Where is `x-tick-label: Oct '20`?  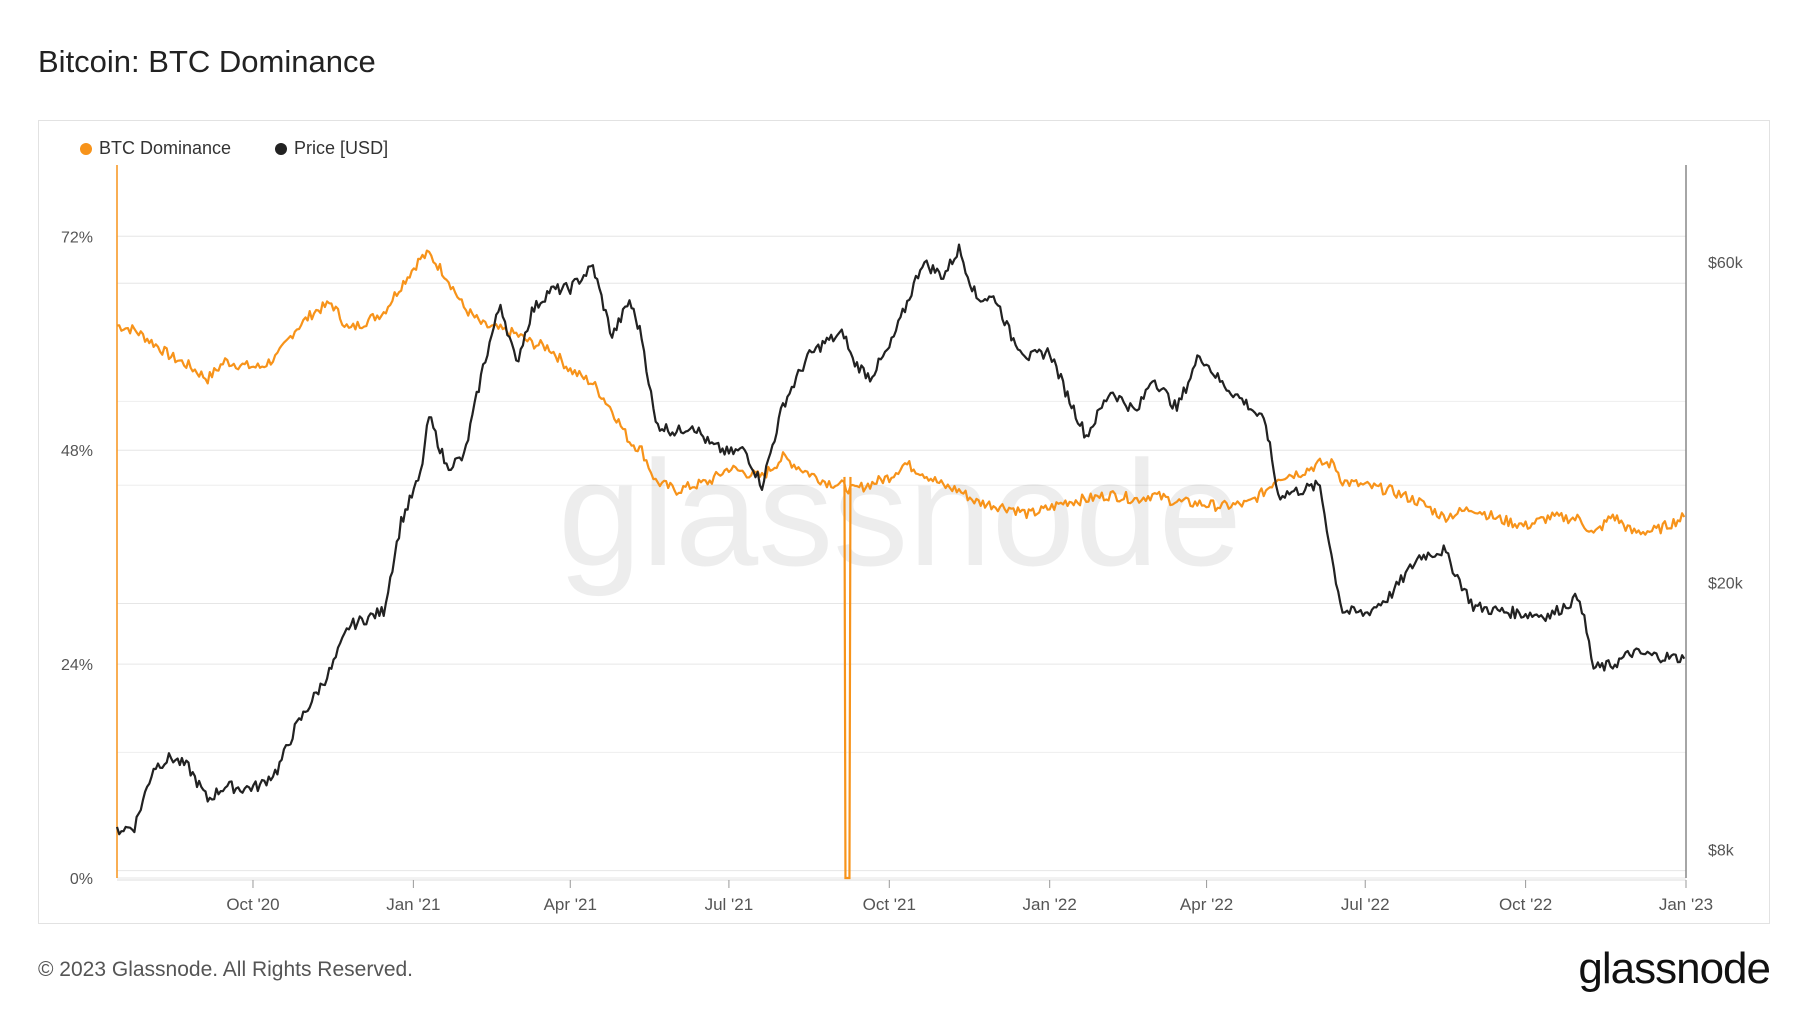 x-tick-label: Oct '20 is located at coordinates (252, 904).